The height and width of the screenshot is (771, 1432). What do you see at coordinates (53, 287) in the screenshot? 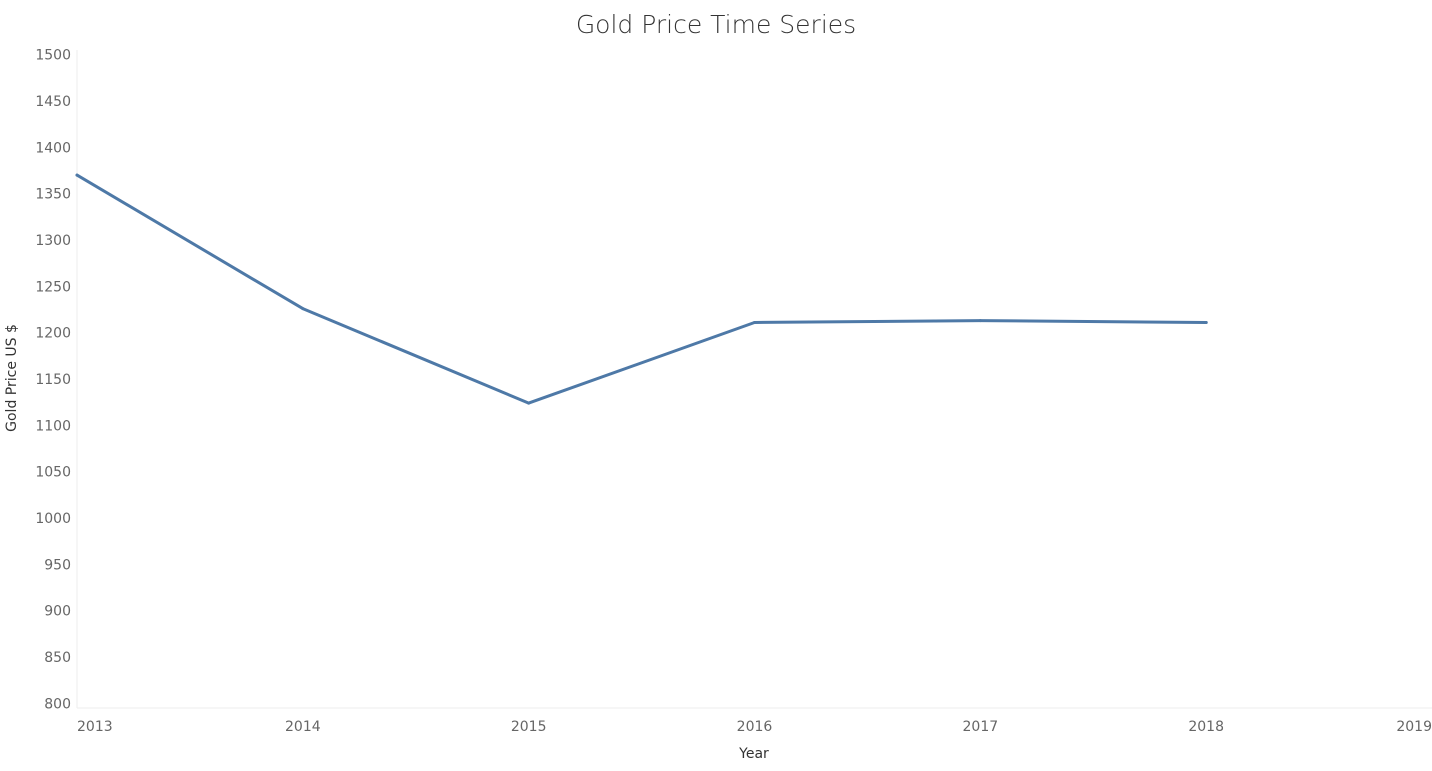
I see `y-tick-label: 1250` at bounding box center [53, 287].